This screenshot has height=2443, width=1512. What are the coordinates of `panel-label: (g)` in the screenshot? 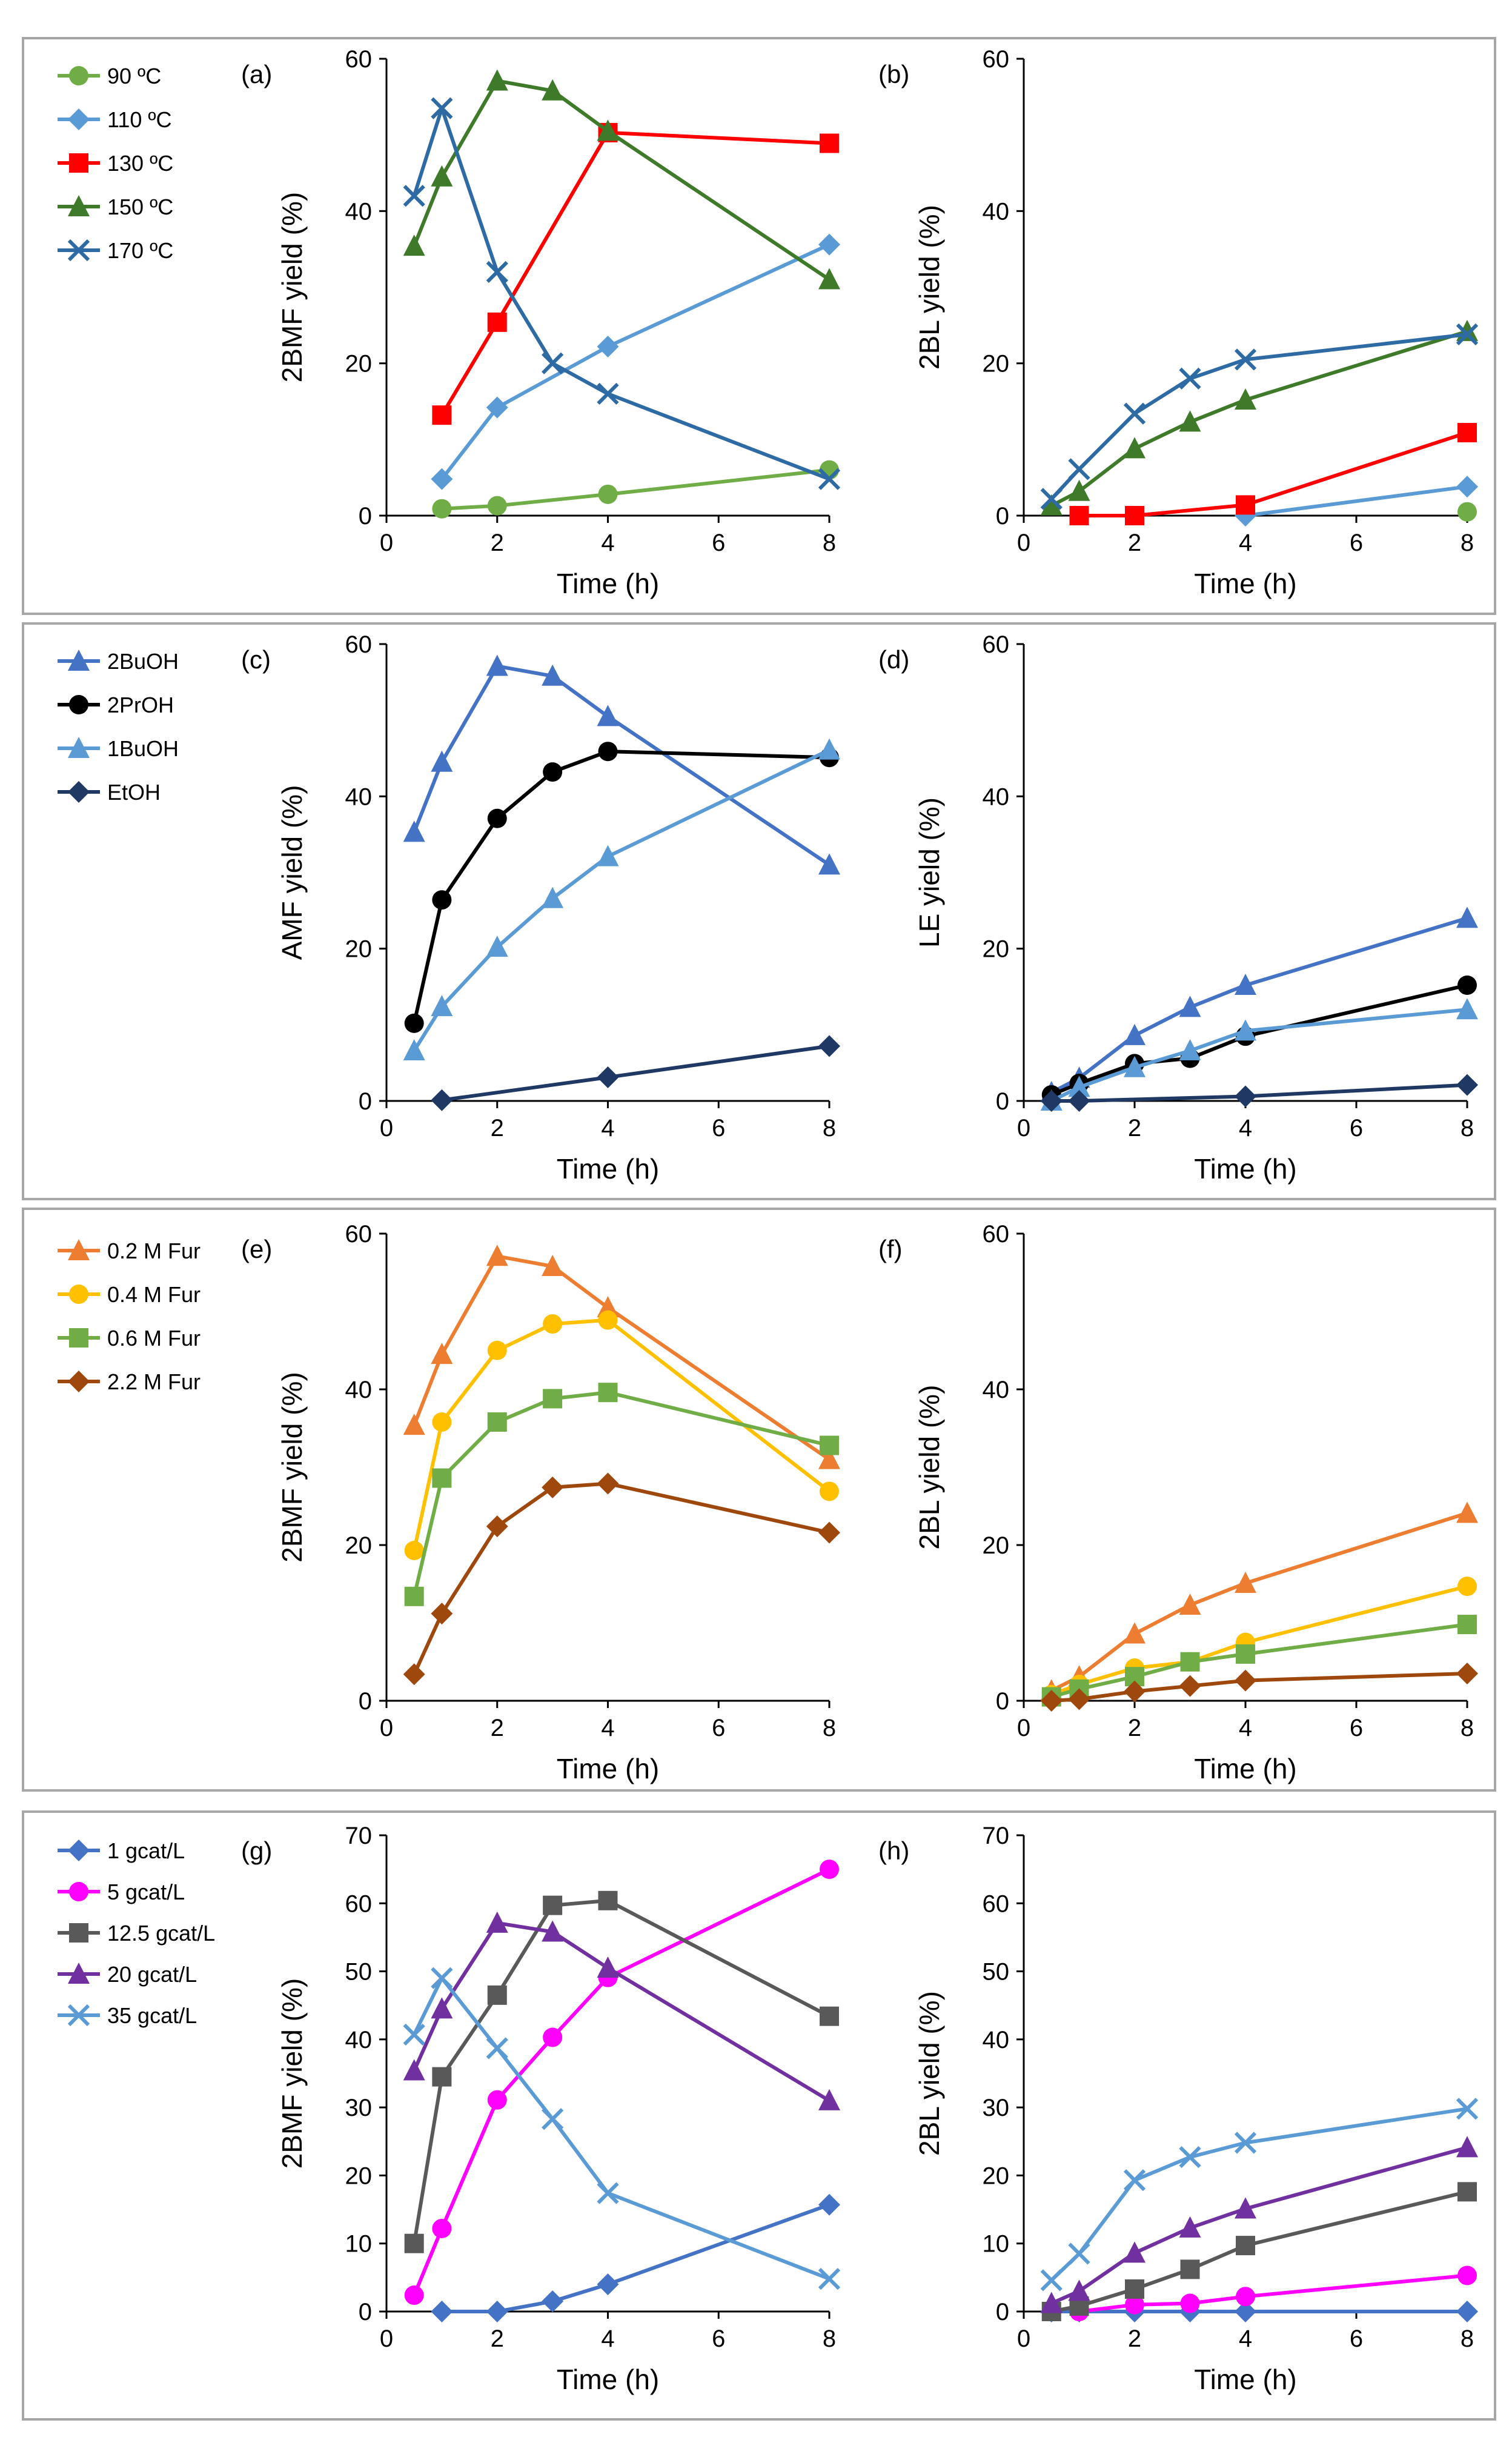 It's located at (256, 1850).